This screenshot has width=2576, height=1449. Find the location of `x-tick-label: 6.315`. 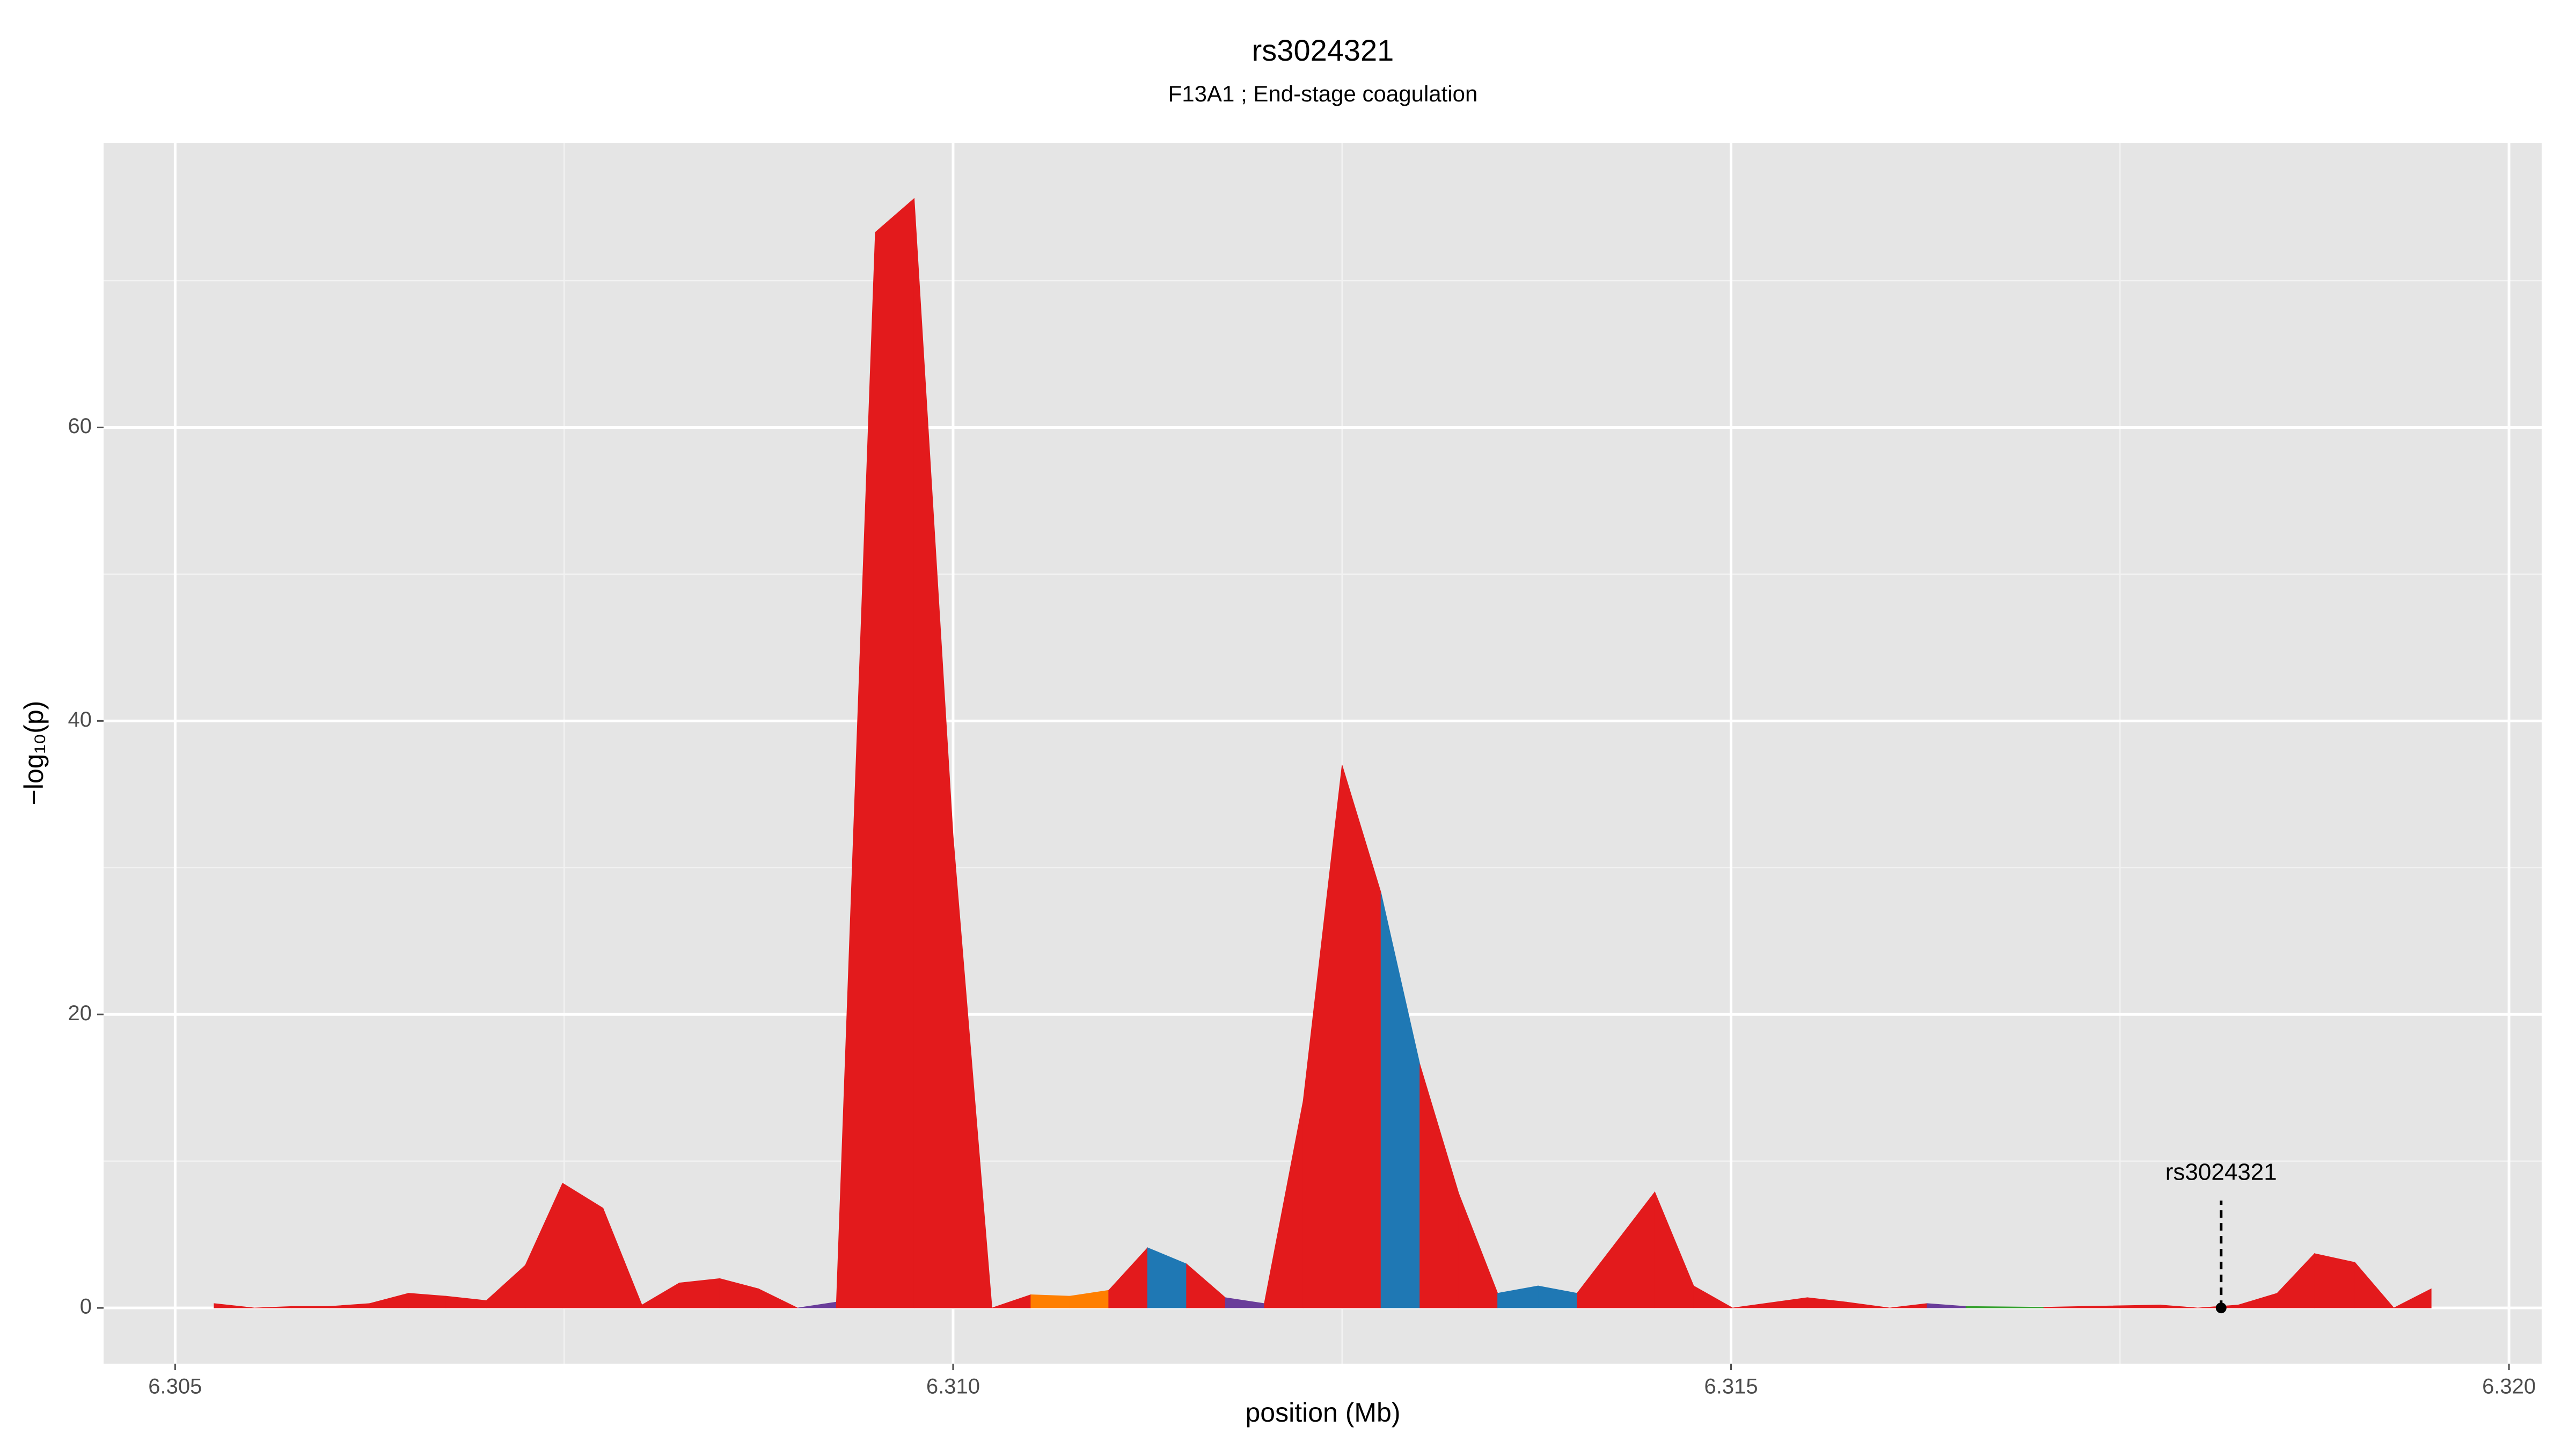

x-tick-label: 6.315 is located at coordinates (1731, 1387).